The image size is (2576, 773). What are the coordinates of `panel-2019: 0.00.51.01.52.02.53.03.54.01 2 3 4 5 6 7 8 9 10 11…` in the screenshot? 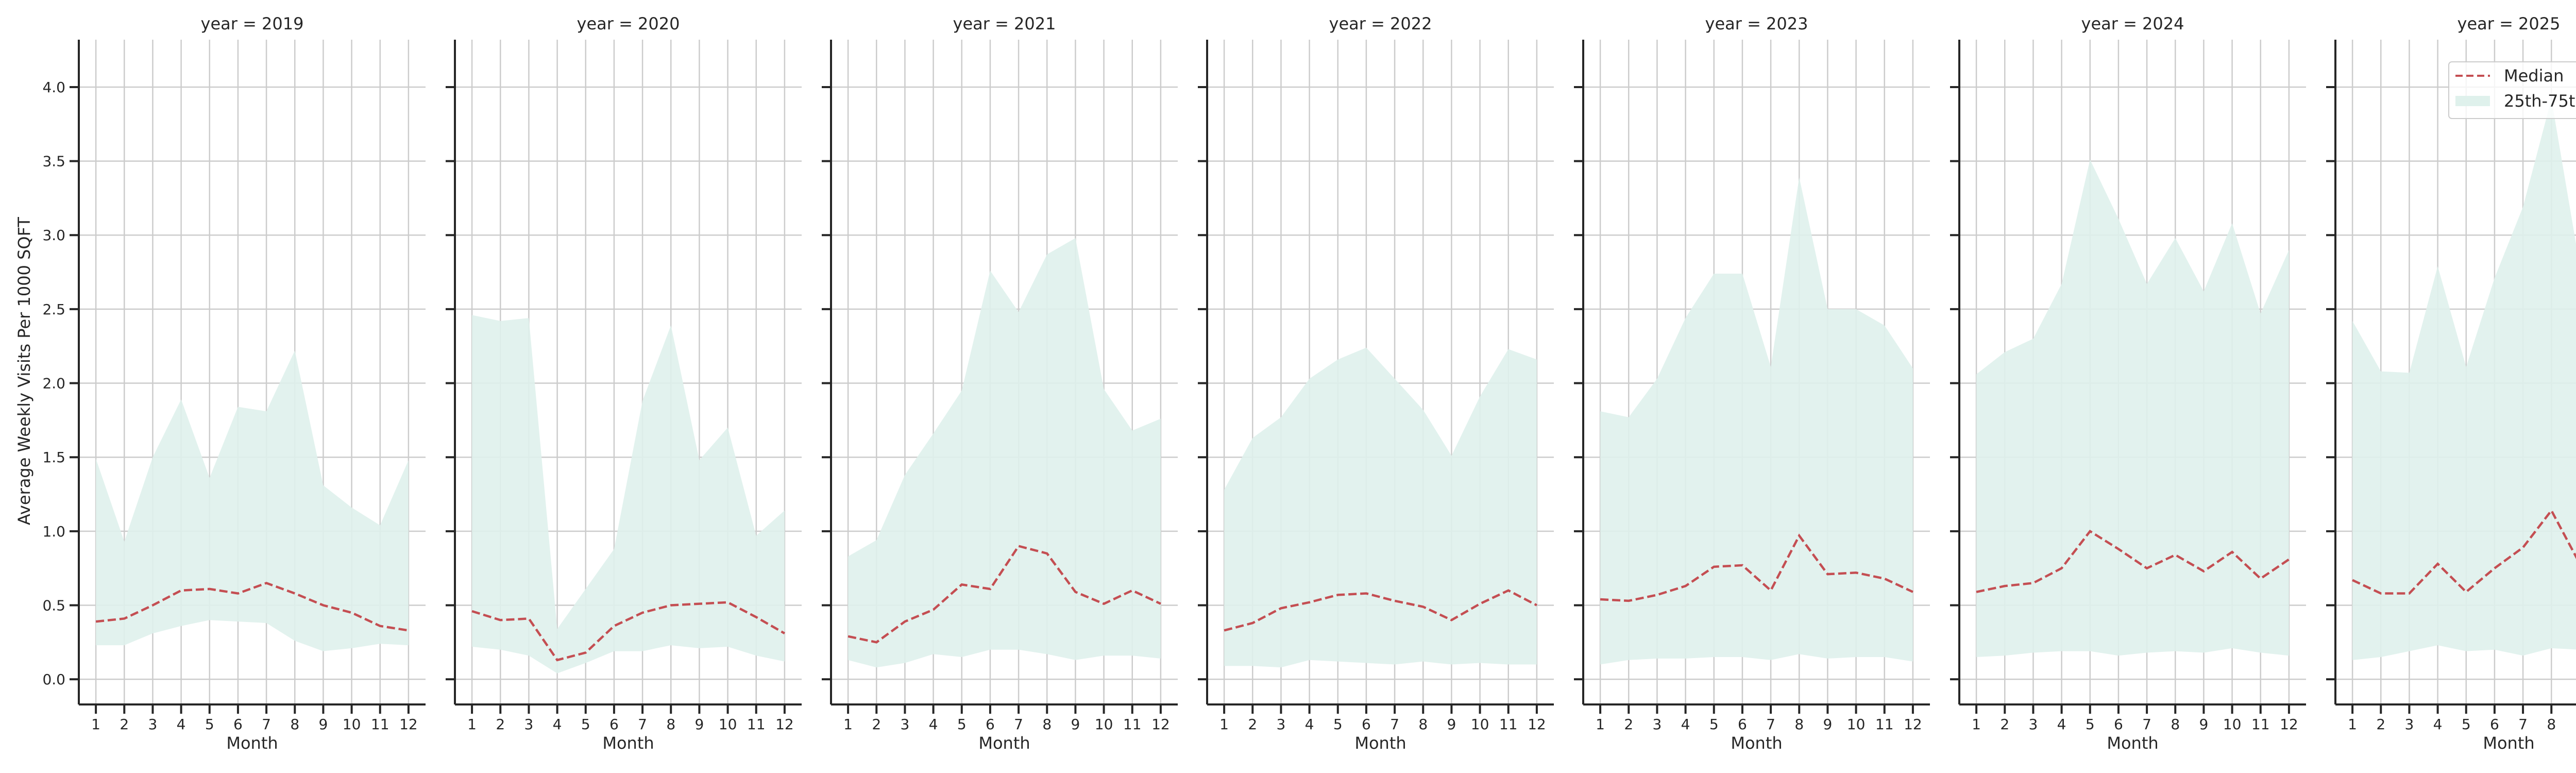 It's located at (234, 384).